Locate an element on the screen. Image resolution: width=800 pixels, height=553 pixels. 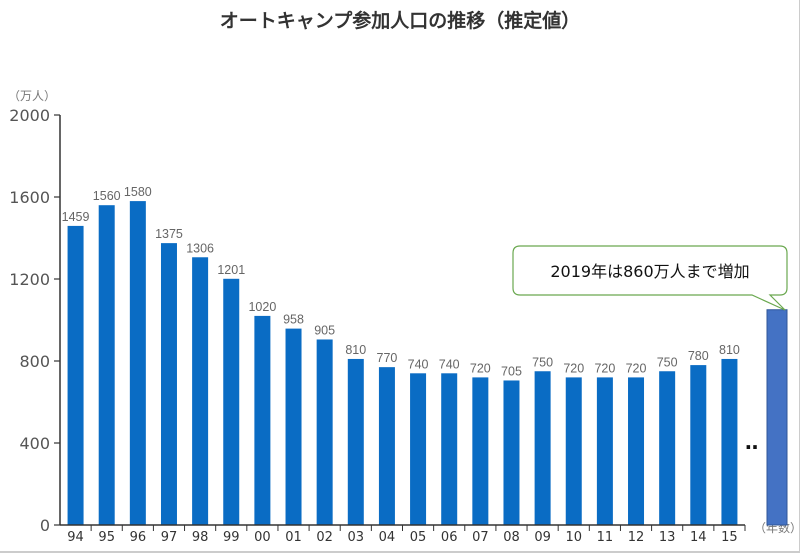
x-tick-label: 14 is located at coordinates (698, 537).